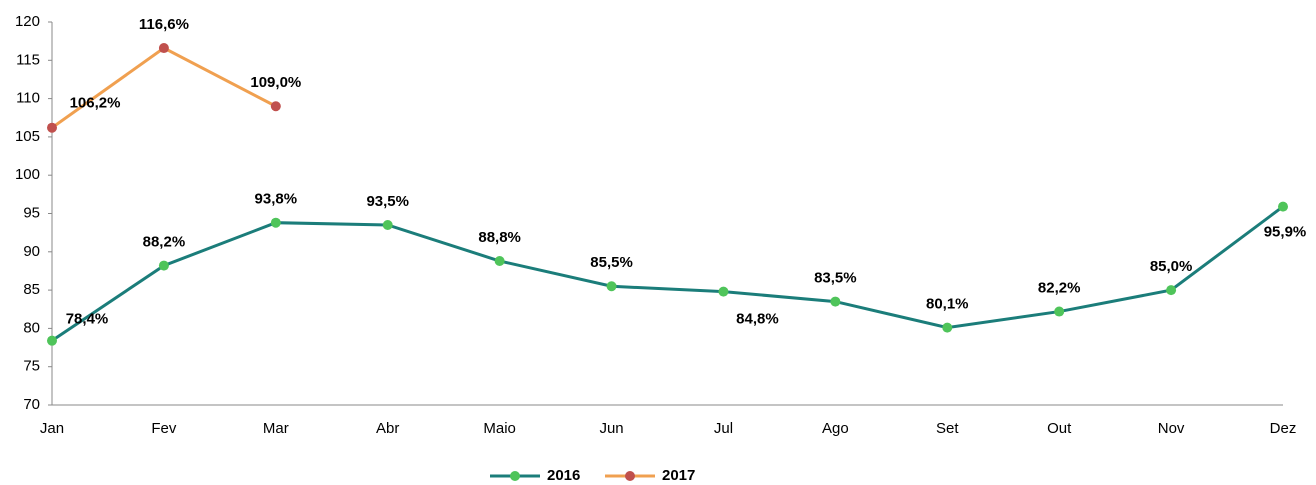 This screenshot has width=1316, height=485. What do you see at coordinates (276, 428) in the screenshot?
I see `x-tick-label: Mar` at bounding box center [276, 428].